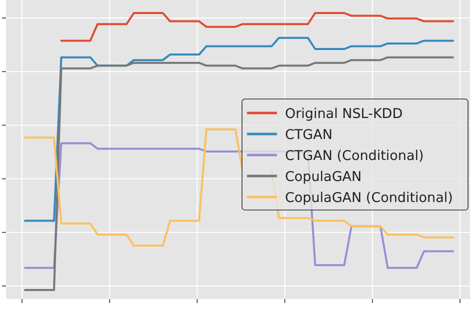 This screenshot has height=309, width=474. I want to click on legend-label: CopulaGAN (Conditional), so click(369, 198).